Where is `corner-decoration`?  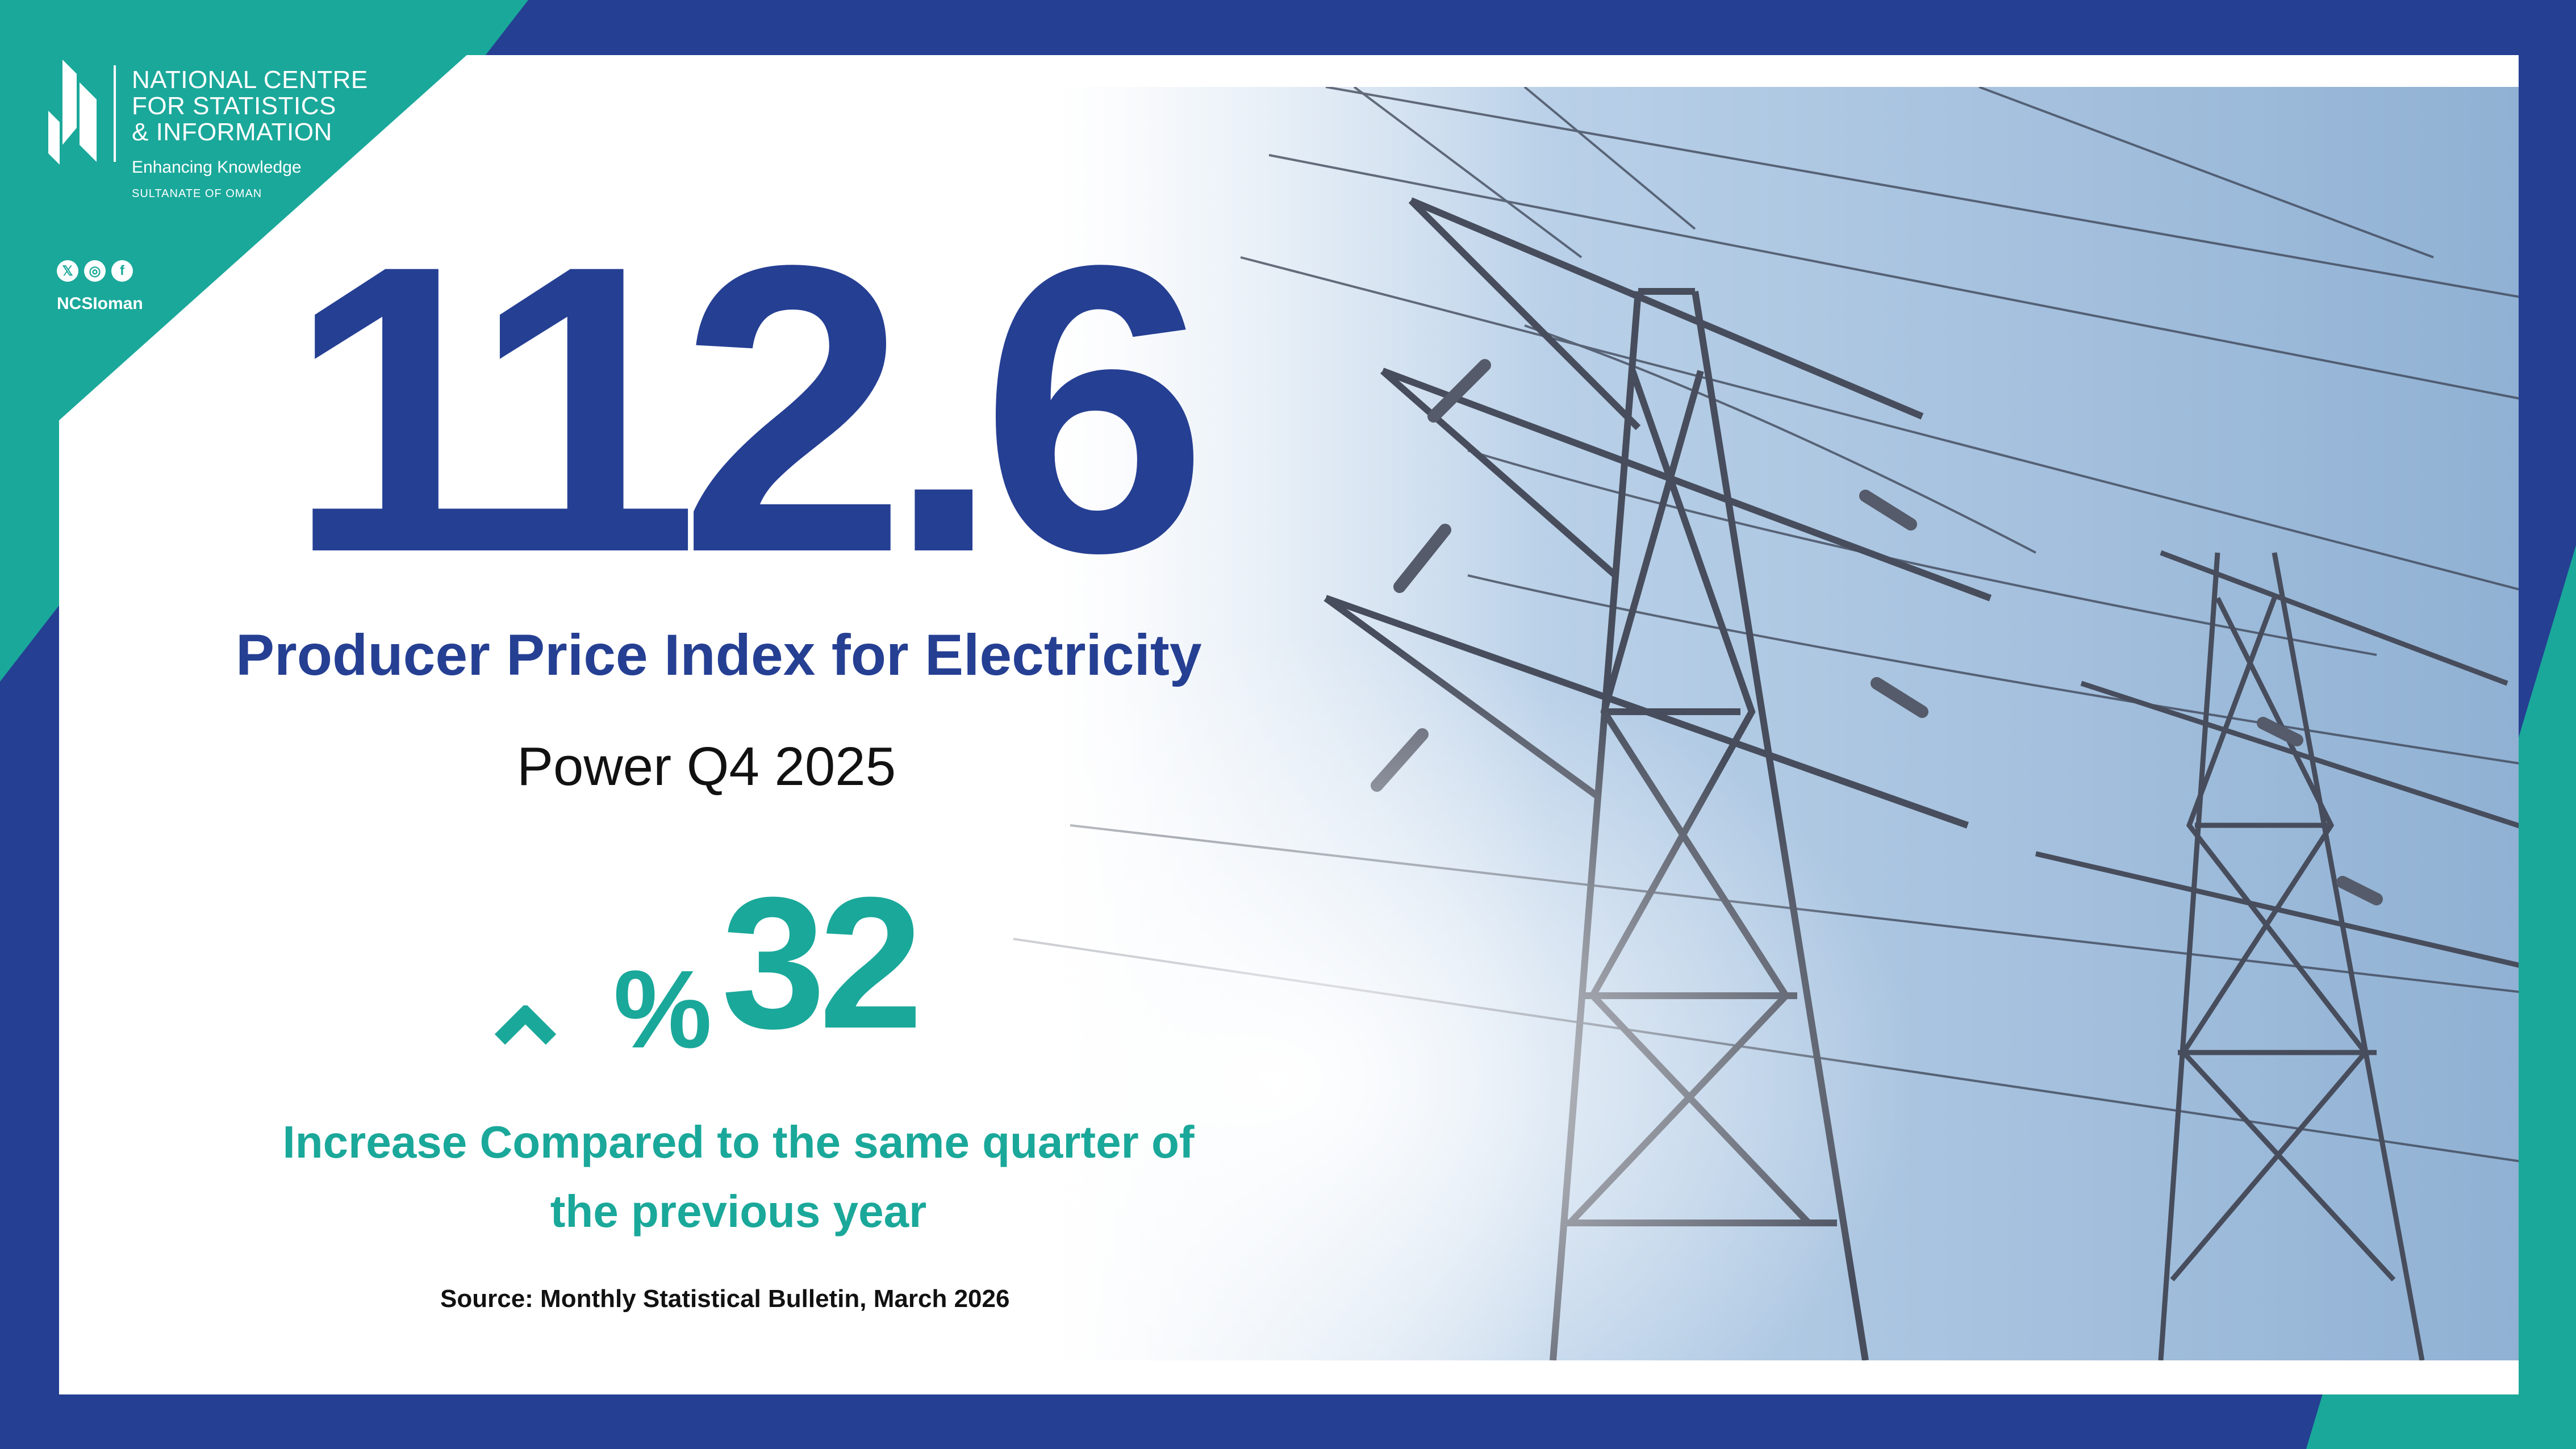
corner-decoration is located at coordinates (264, 222).